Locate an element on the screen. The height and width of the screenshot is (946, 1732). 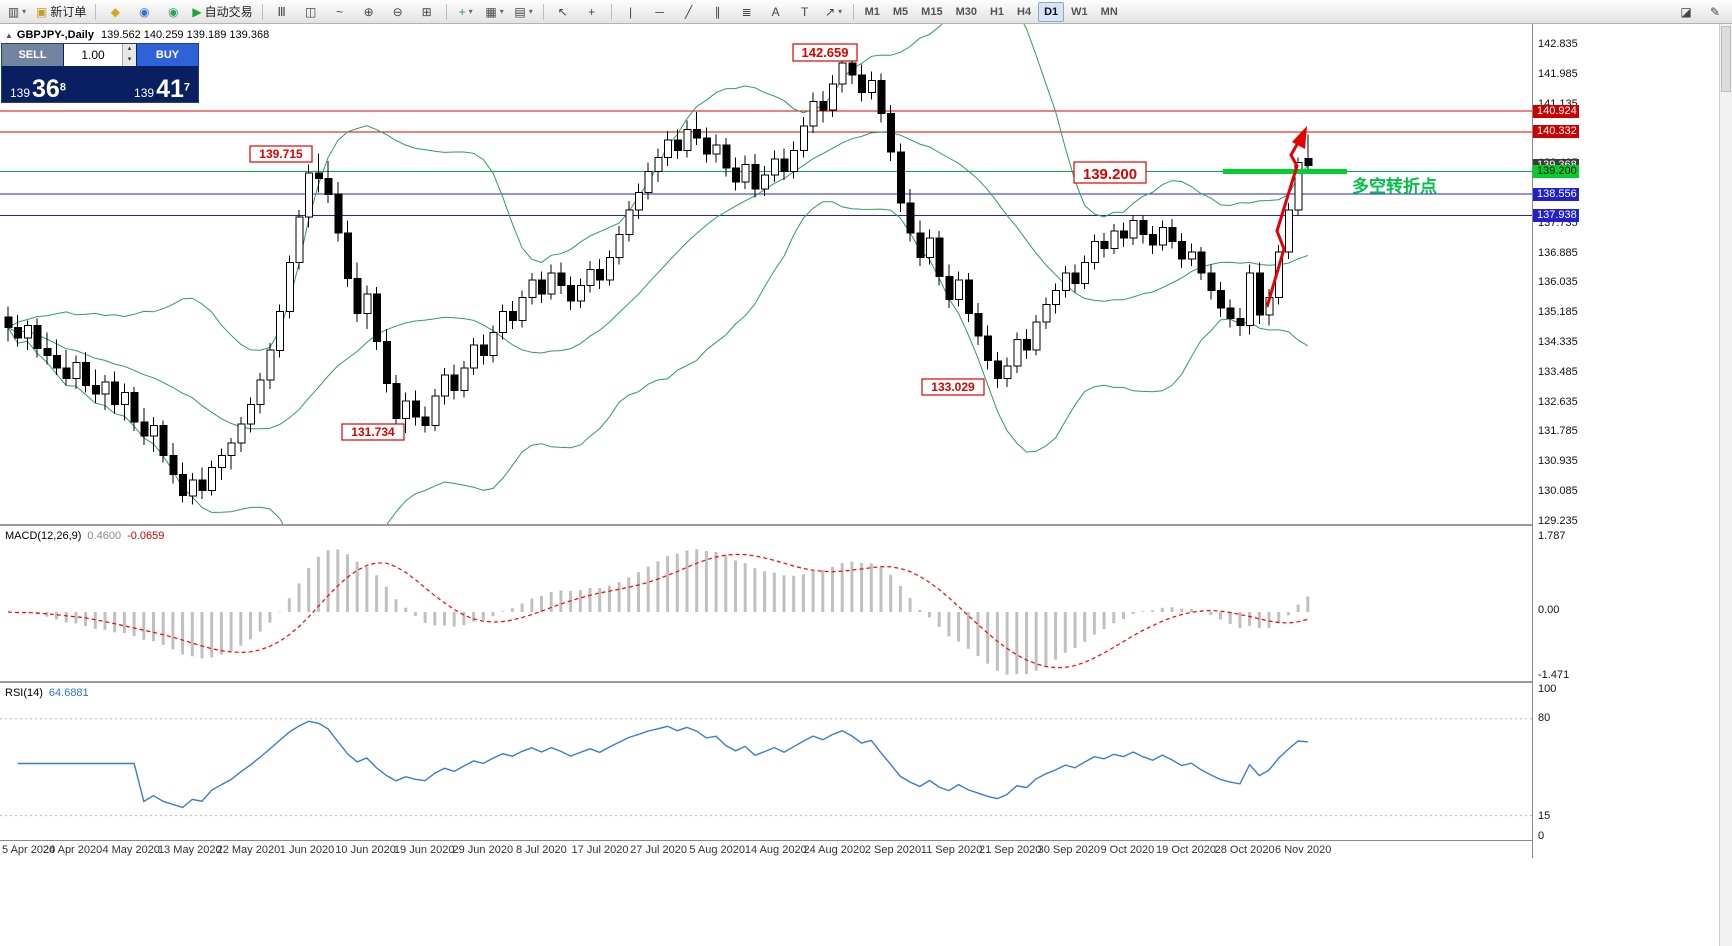
candlestick-type-button: ◫ is located at coordinates (311, 12).